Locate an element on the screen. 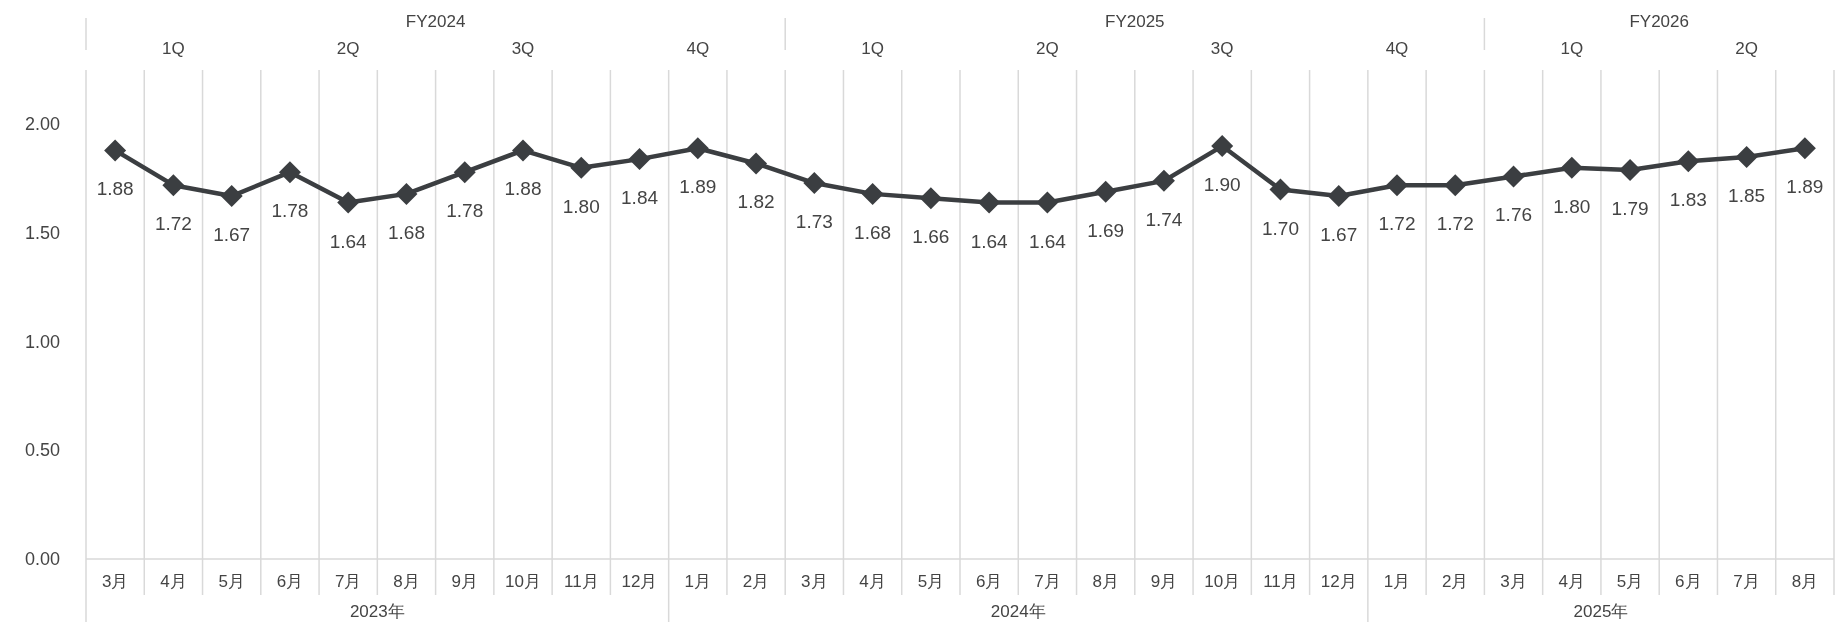 The image size is (1840, 622). data-label: 1.90 is located at coordinates (1222, 185).